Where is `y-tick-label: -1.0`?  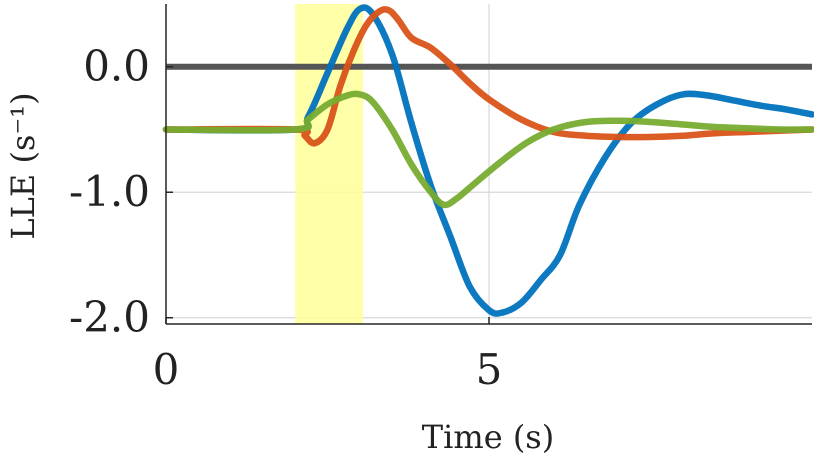
y-tick-label: -1.0 is located at coordinates (109, 191).